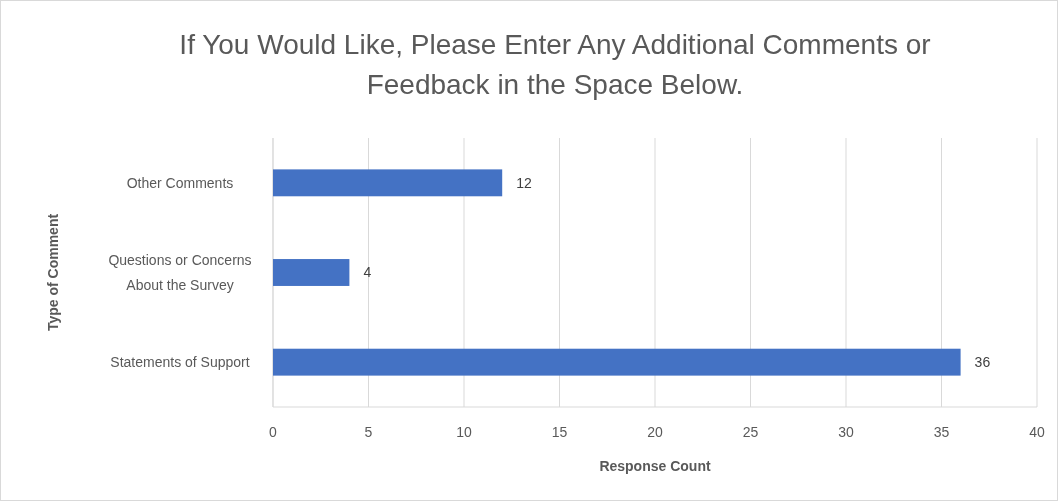 The image size is (1058, 501). What do you see at coordinates (555, 64) in the screenshot?
I see `chart-title: If You Would Like, Please Enter Any Additional Comments or Feedback in the Space Below.` at bounding box center [555, 64].